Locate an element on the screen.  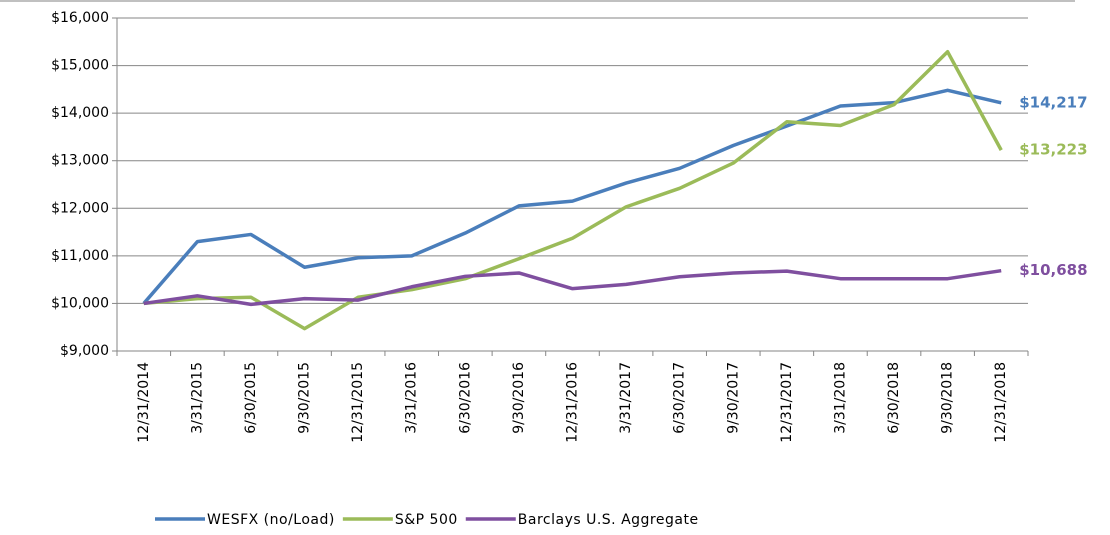
x-tick-label: 6/30/2016 is located at coordinates (465, 398).